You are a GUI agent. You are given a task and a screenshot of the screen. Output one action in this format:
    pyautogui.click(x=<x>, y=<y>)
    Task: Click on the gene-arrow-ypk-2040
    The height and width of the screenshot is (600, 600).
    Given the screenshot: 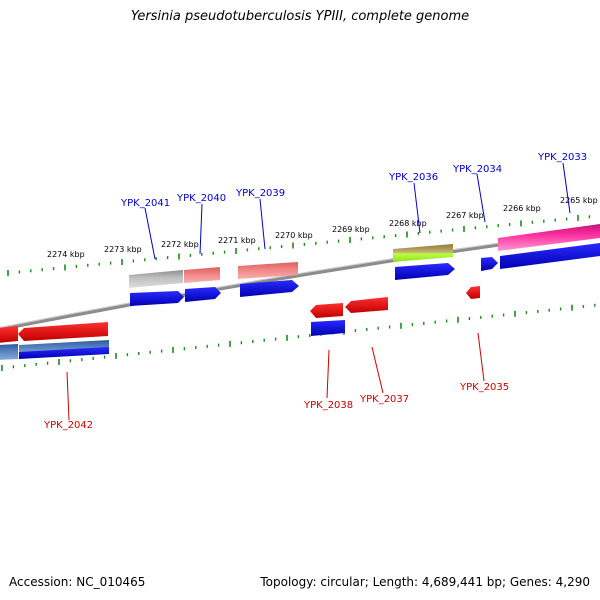 What is the action you would take?
    pyautogui.click(x=203, y=294)
    